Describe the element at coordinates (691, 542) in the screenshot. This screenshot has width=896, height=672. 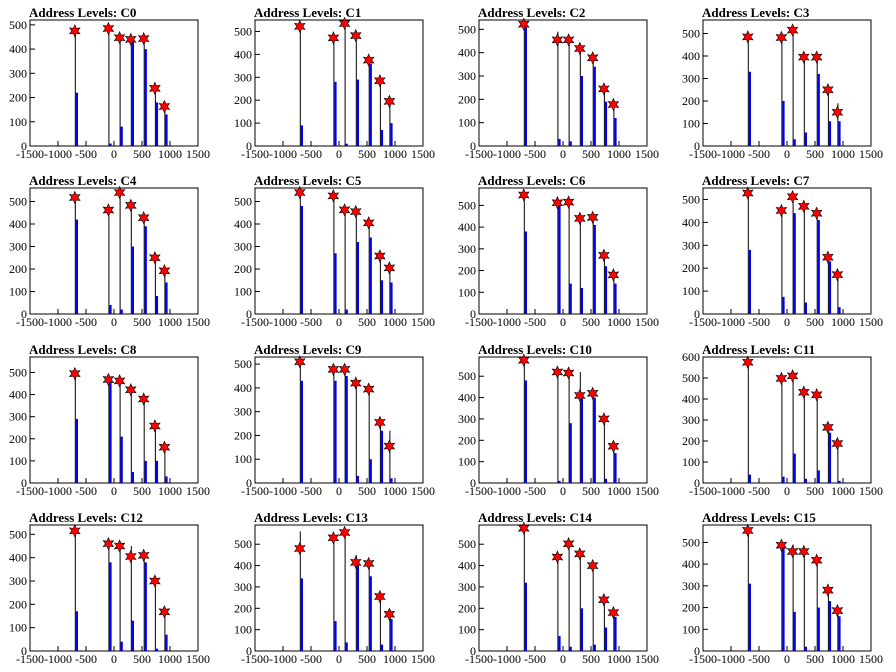
I see `y-tick-label: 500` at that location.